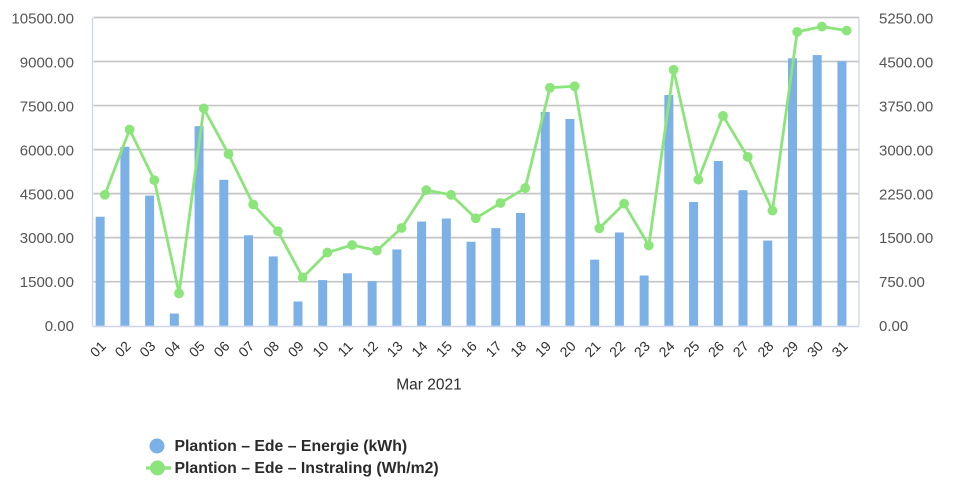 The width and height of the screenshot is (964, 491). What do you see at coordinates (906, 107) in the screenshot?
I see `svg-text: 3750.00` at bounding box center [906, 107].